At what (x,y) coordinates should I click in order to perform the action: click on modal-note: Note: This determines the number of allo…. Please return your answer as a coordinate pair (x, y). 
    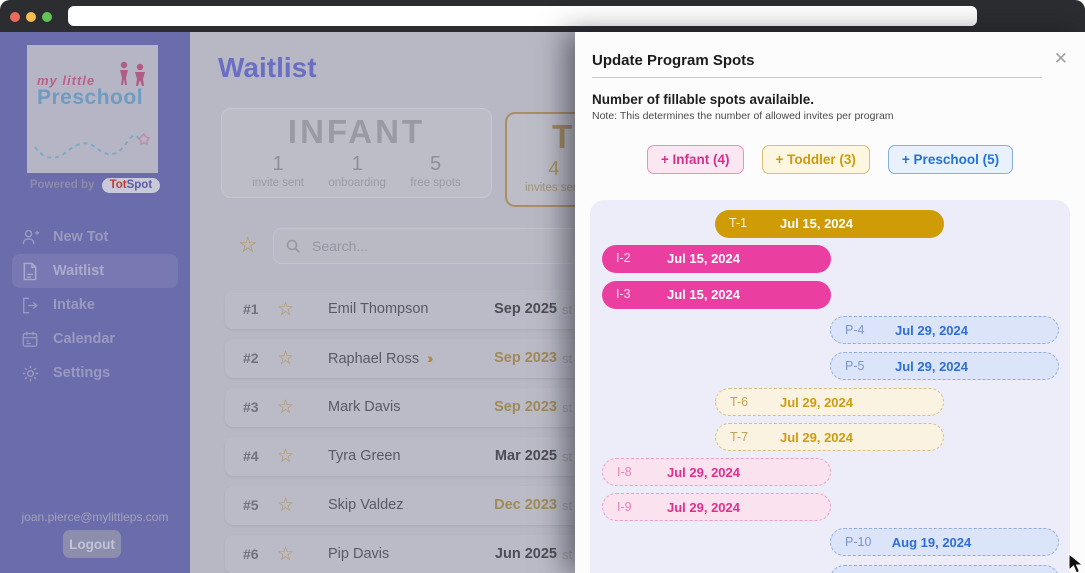
    Looking at the image, I should click on (743, 116).